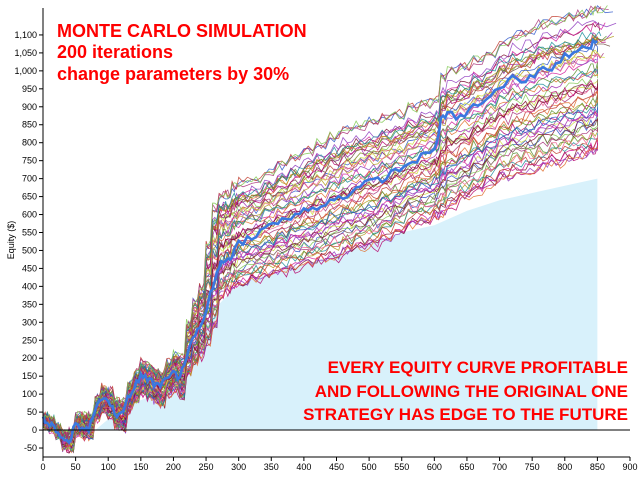 The height and width of the screenshot is (480, 640). I want to click on y-tick-label: 100, so click(29, 394).